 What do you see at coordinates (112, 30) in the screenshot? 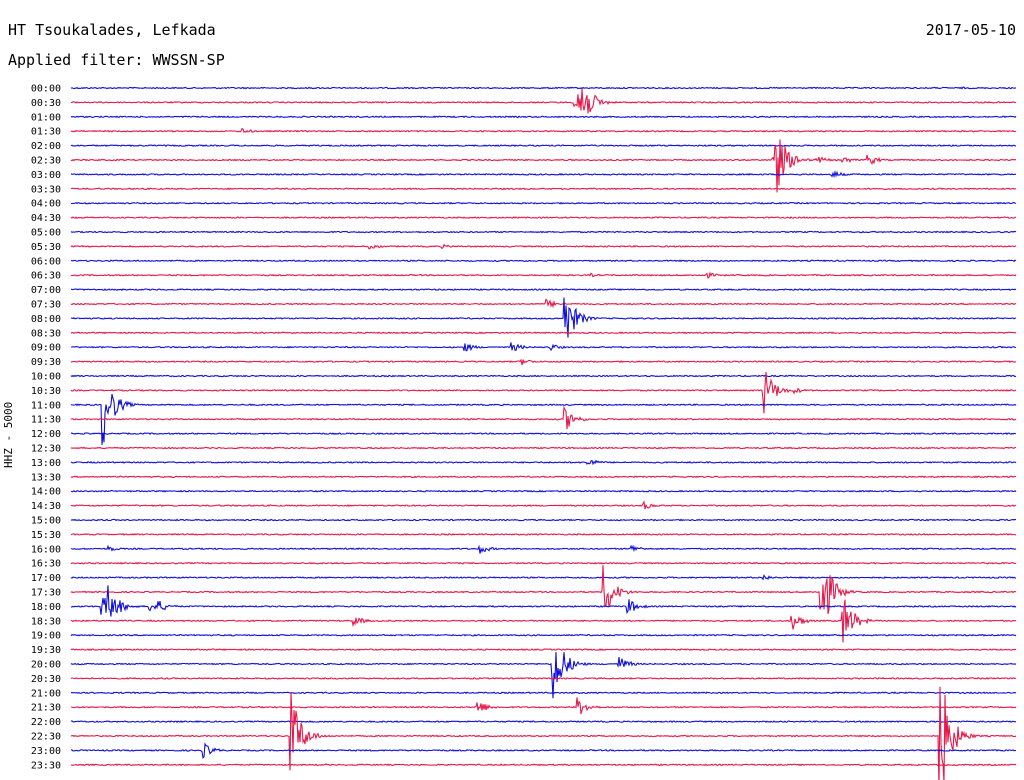
I see `station-title: HT Tsoukalades, Lefkada` at bounding box center [112, 30].